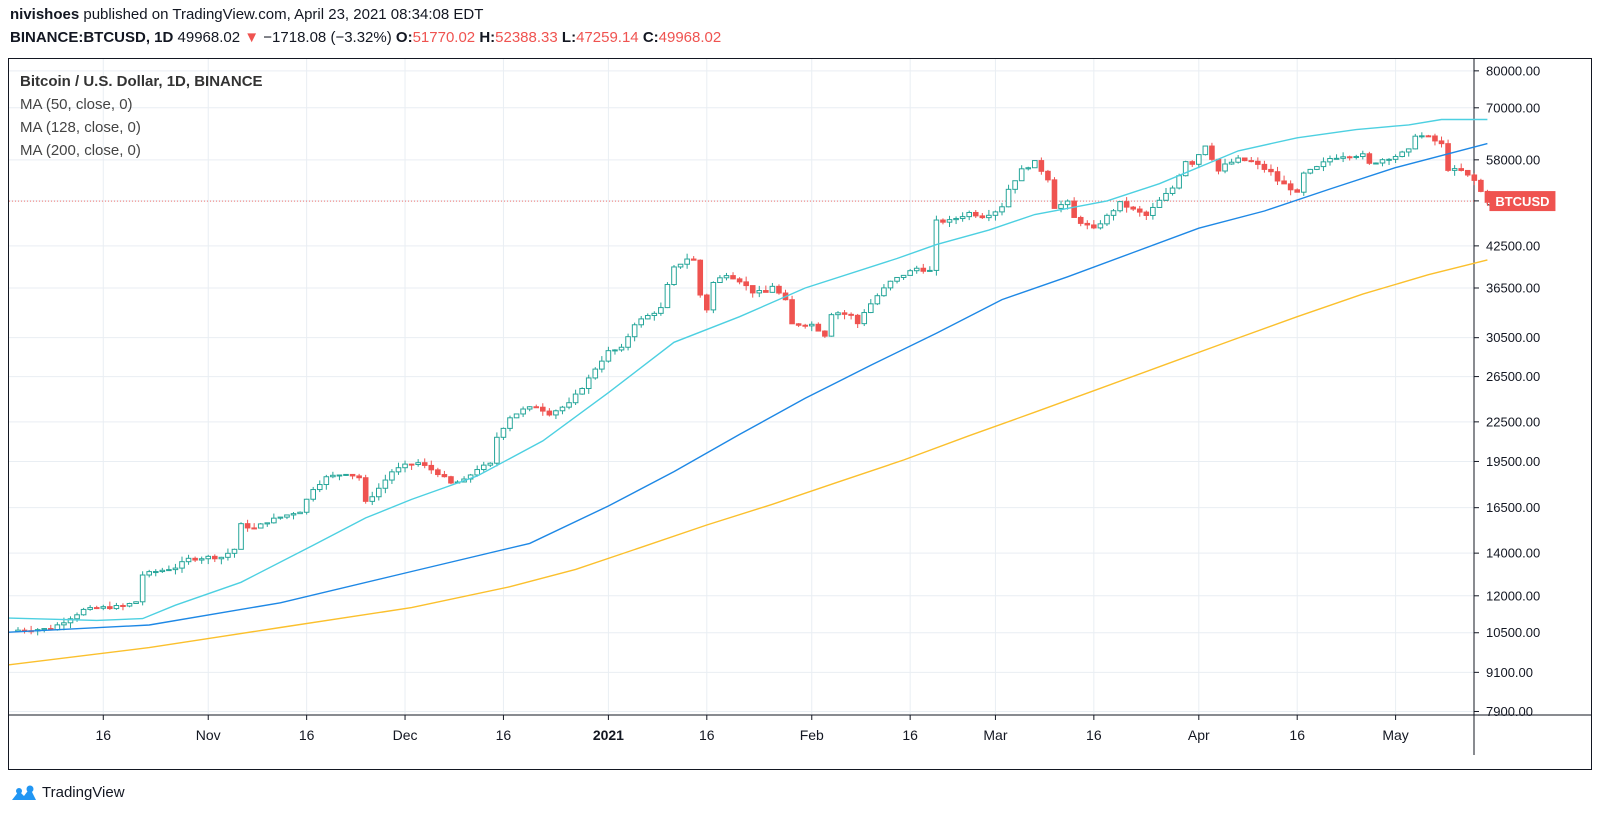 The width and height of the screenshot is (1600, 819). Describe the element at coordinates (45, 14) in the screenshot. I see `author-name: nivishoes` at that location.